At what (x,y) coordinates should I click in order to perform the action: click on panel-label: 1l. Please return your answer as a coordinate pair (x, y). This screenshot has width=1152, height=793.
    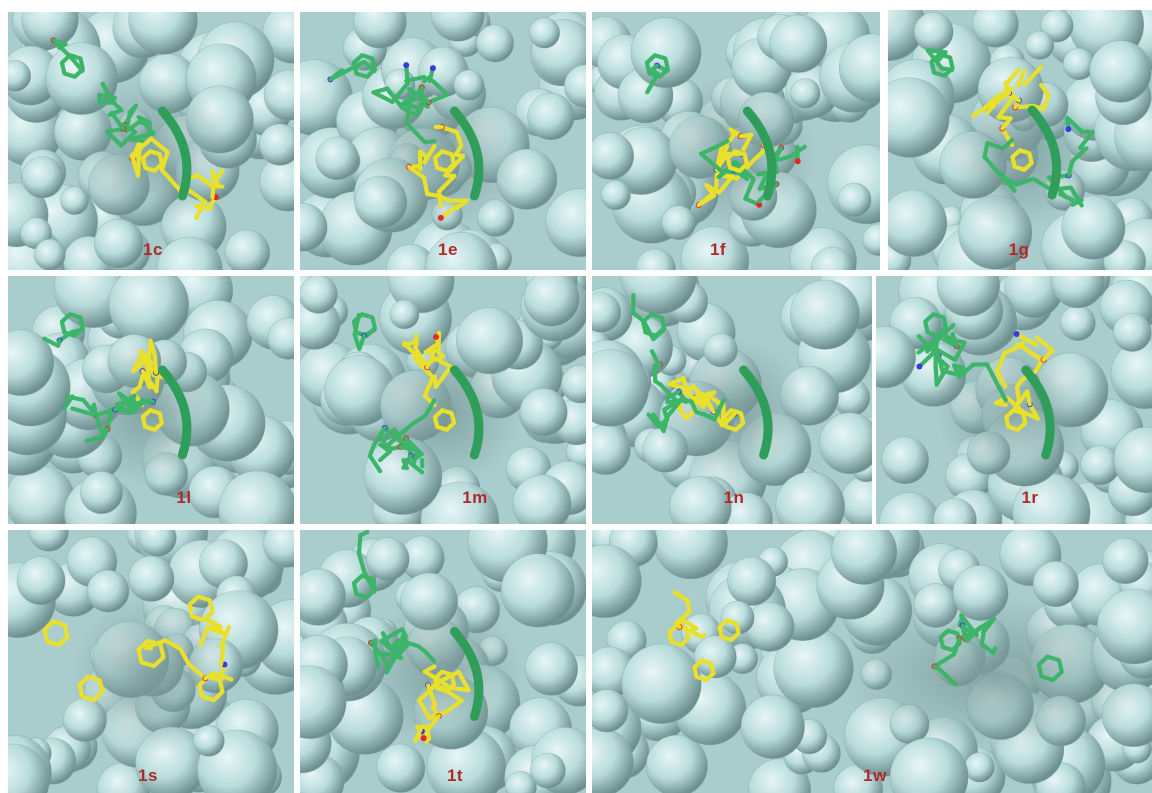
    Looking at the image, I should click on (184, 497).